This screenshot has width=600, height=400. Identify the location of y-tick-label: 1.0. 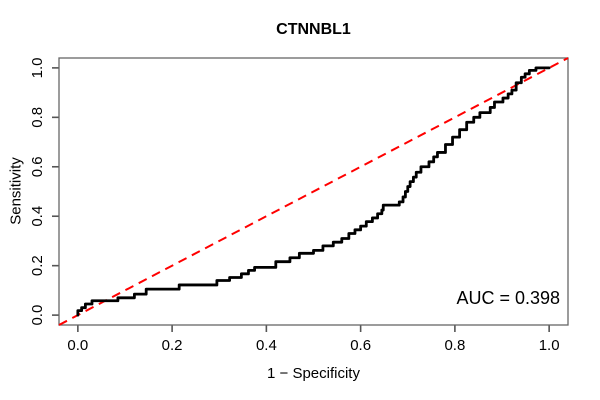
(37, 67).